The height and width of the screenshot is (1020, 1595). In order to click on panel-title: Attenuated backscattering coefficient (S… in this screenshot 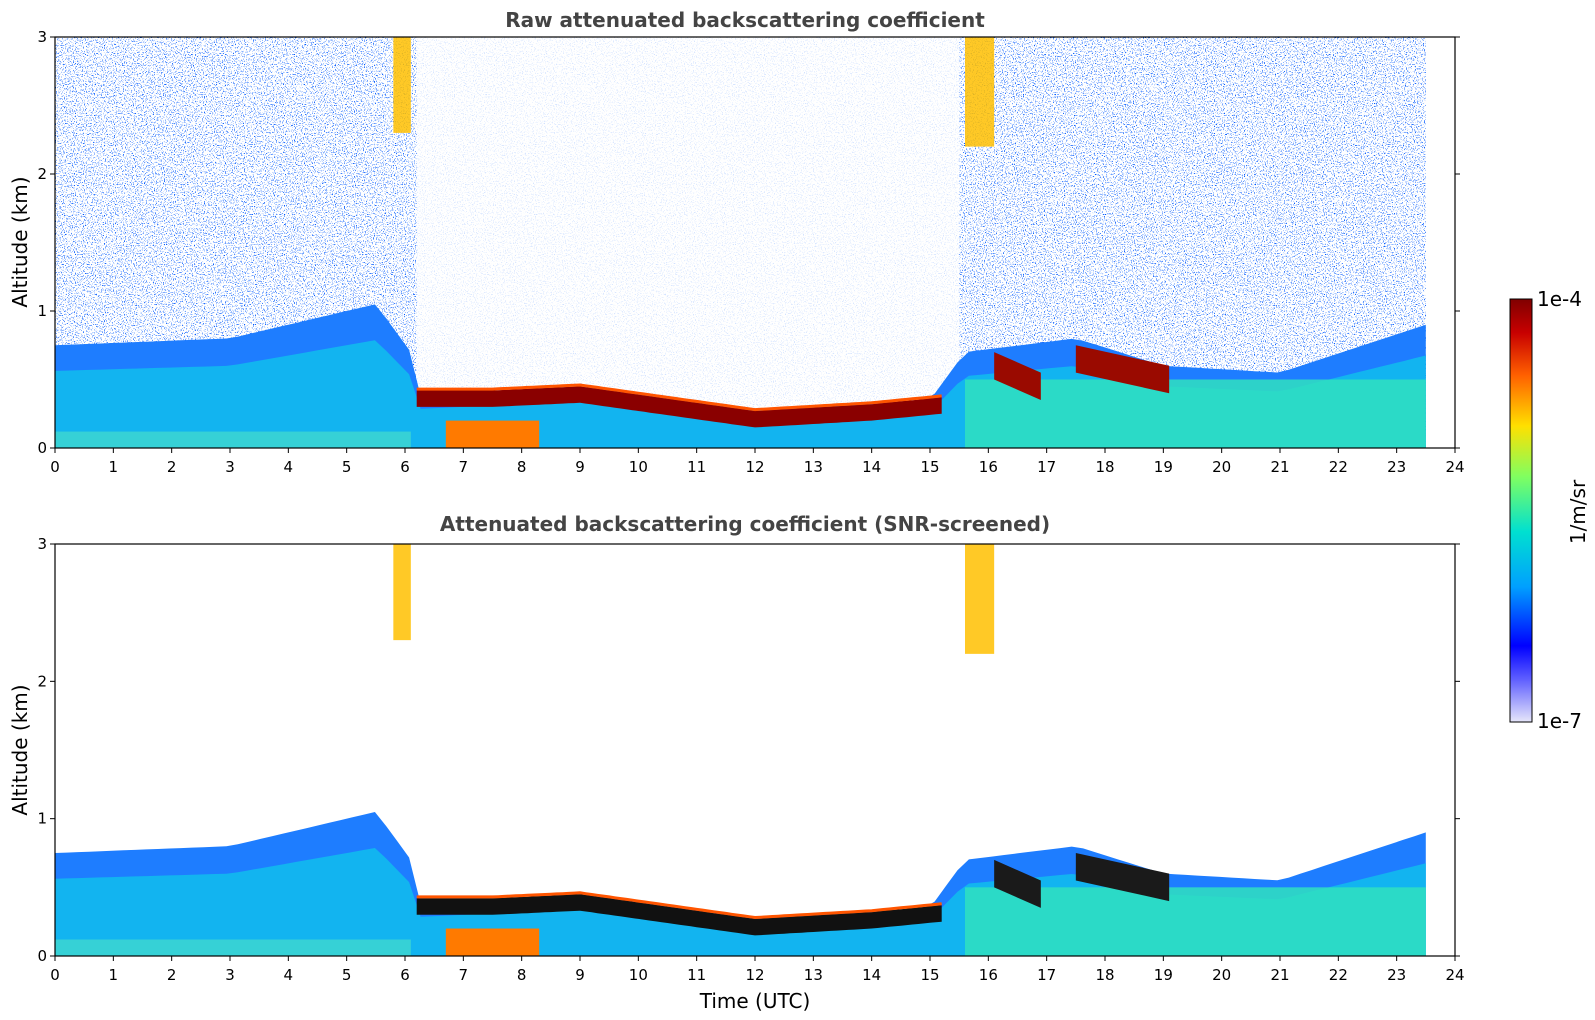, I will do `click(745, 524)`.